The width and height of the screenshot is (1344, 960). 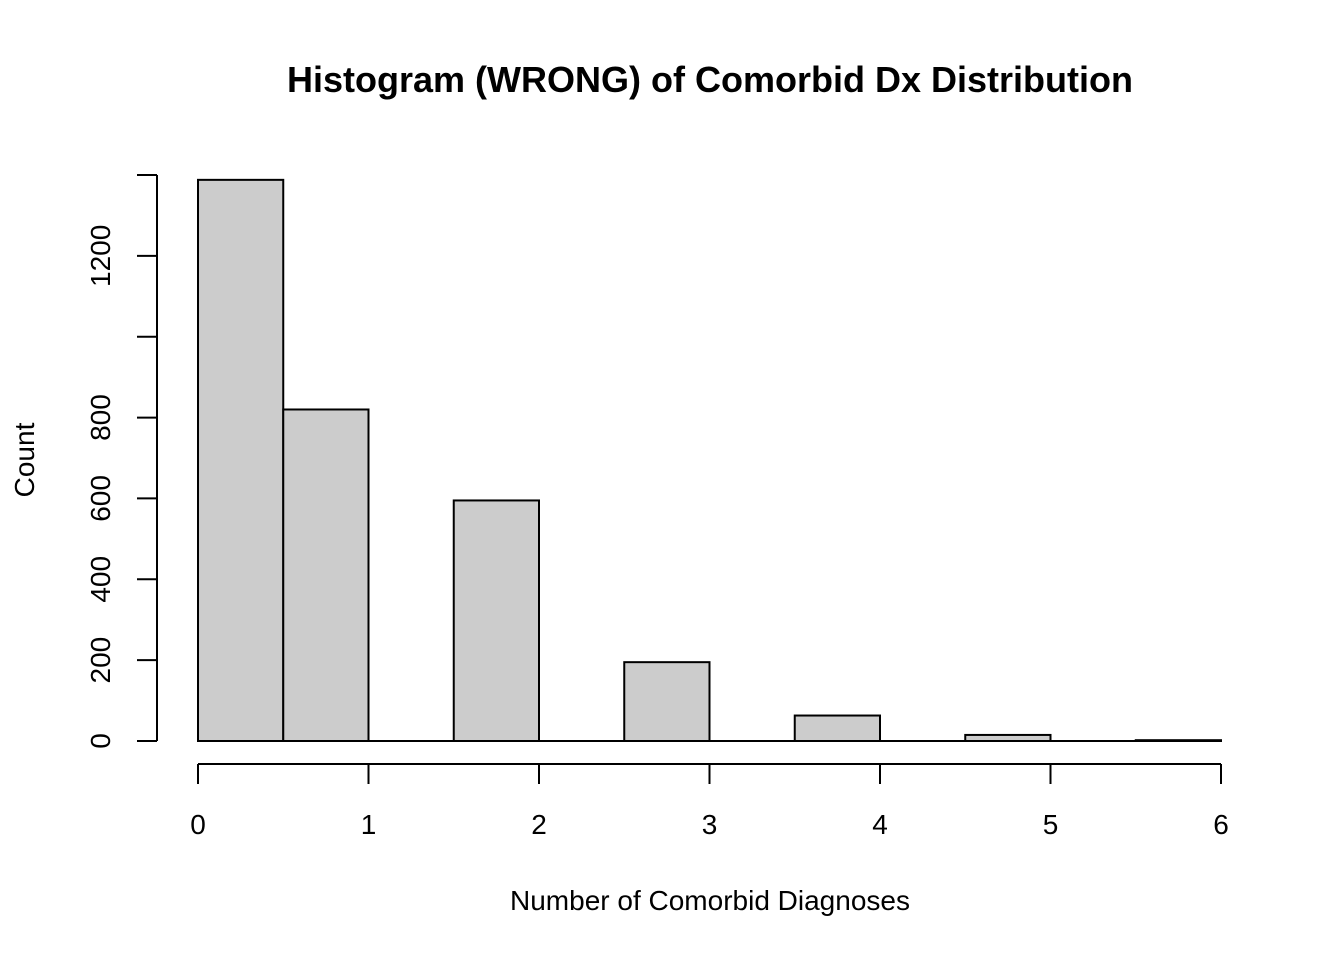 I want to click on x-tick-label-1: 1, so click(x=369, y=824).